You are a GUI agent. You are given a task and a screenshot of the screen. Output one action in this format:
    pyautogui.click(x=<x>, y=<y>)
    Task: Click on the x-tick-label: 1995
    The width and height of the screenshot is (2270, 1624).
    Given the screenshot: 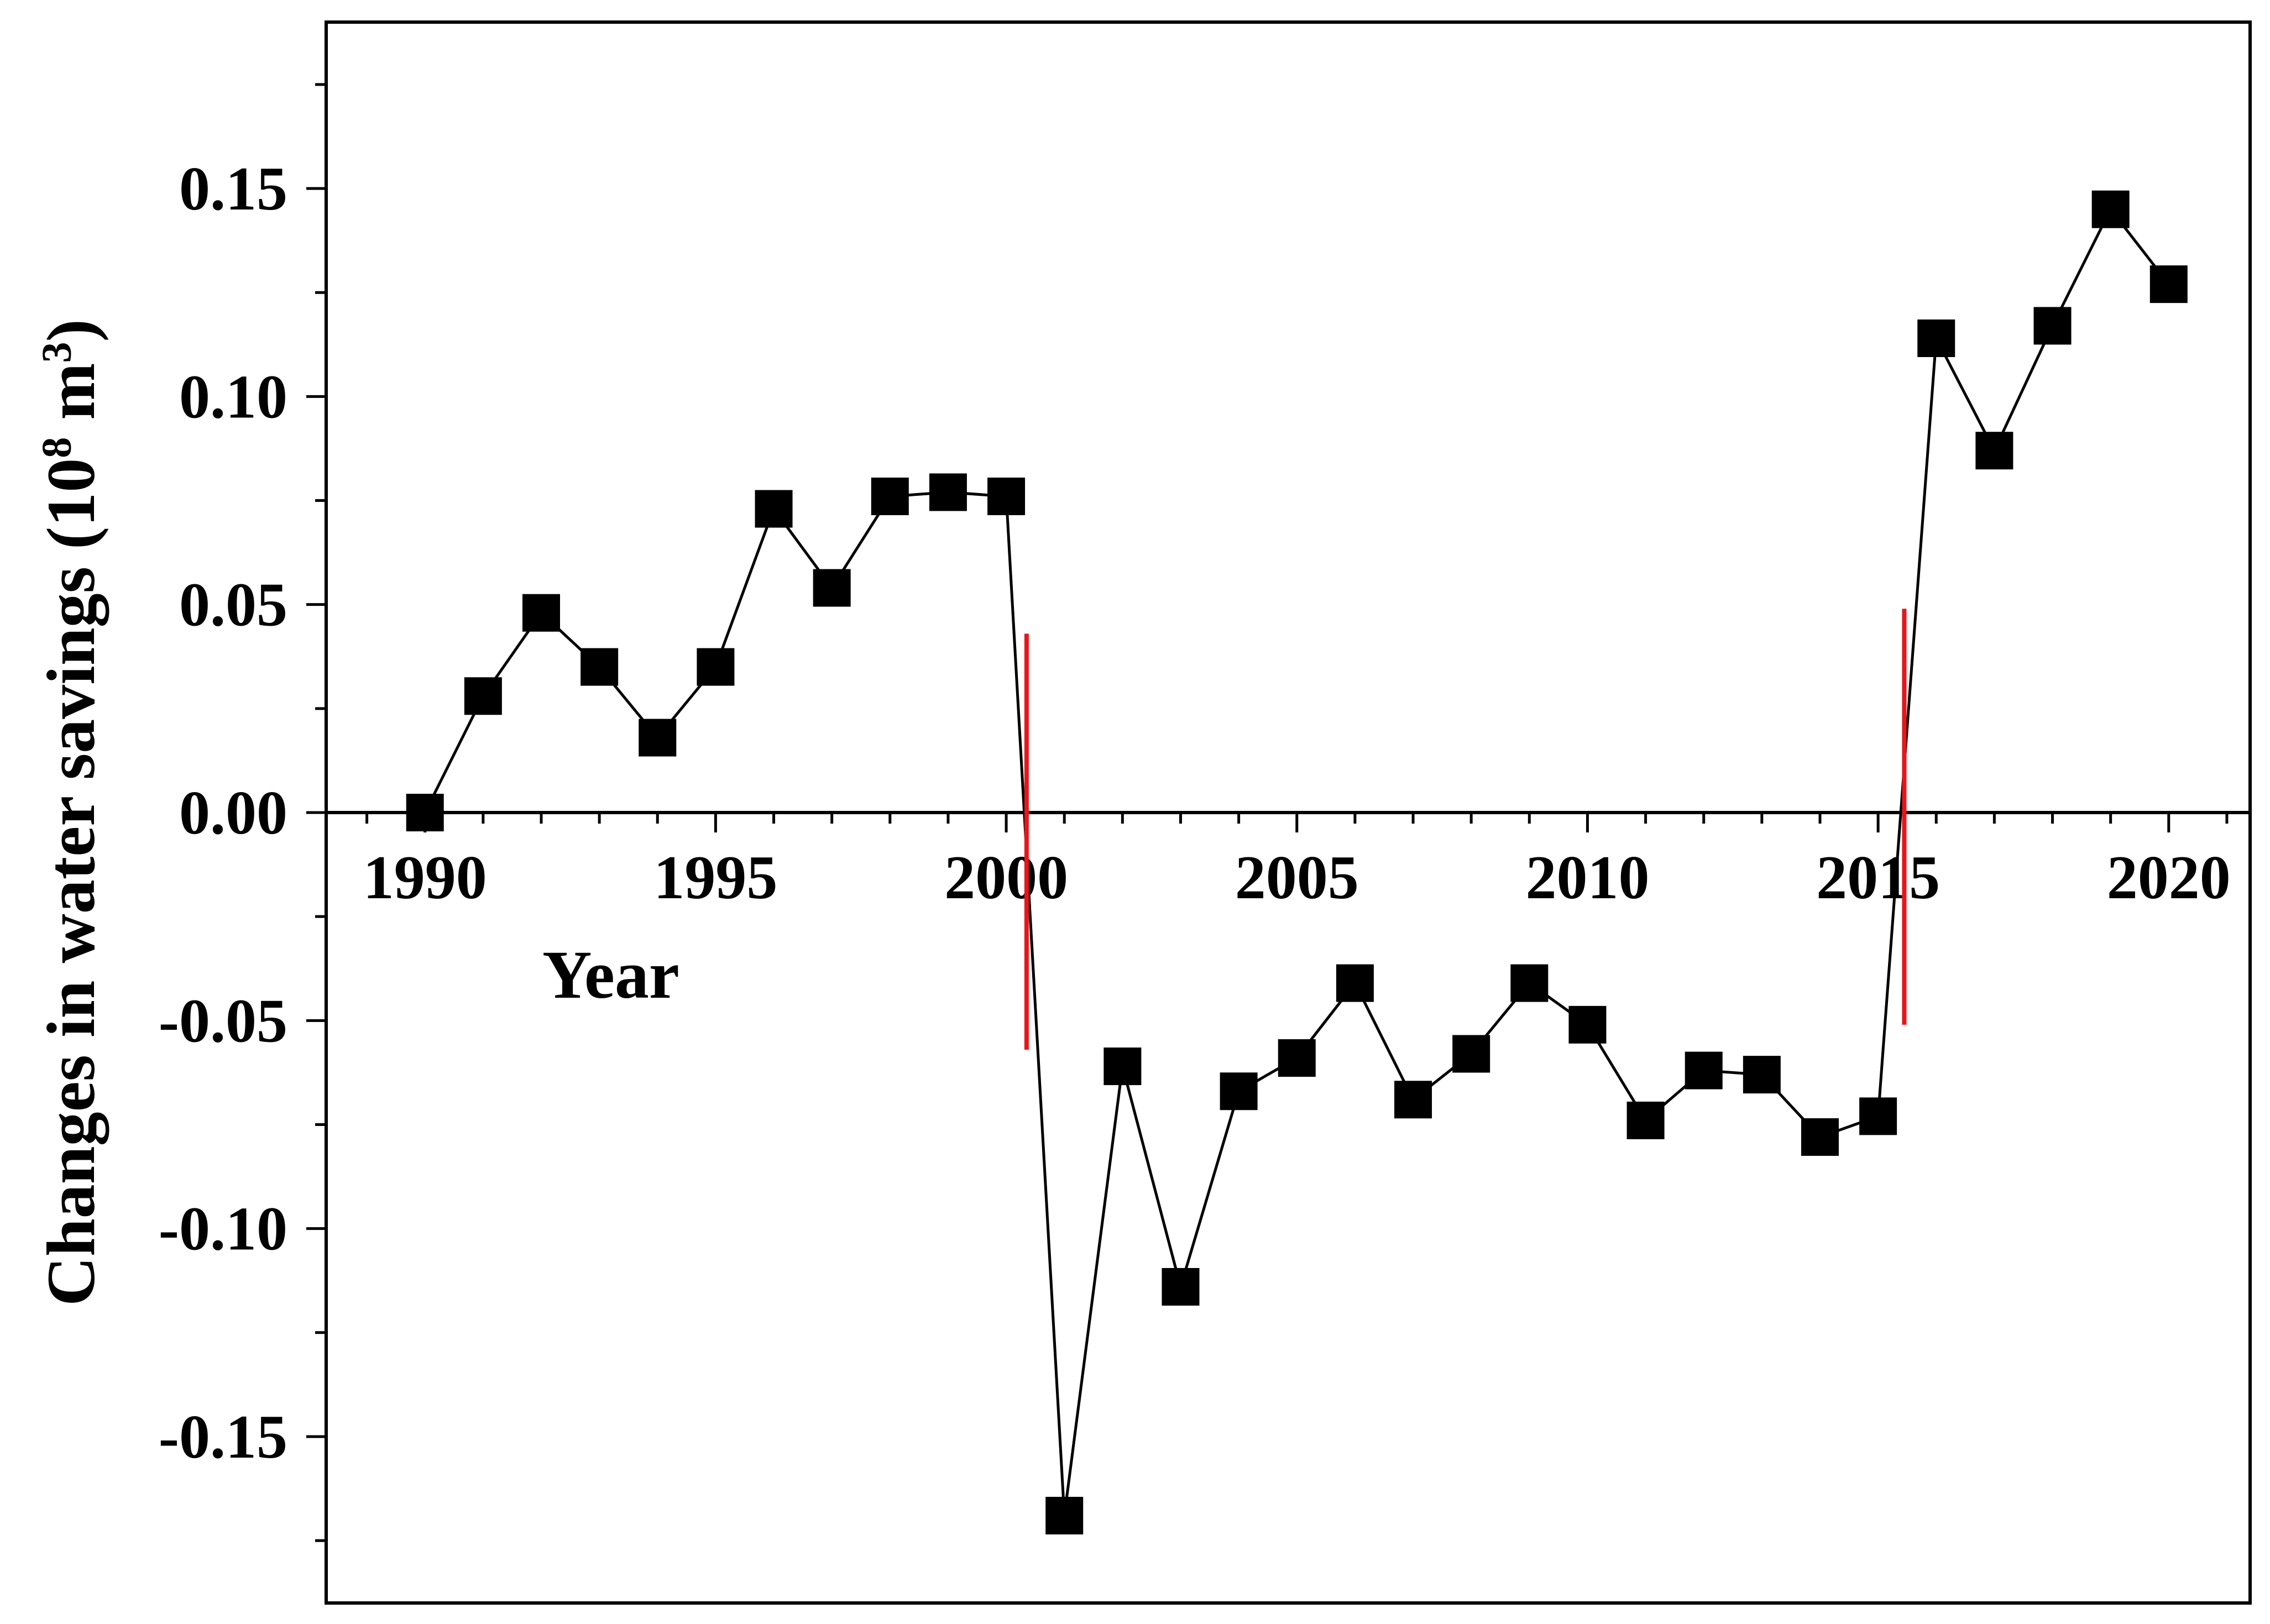 What is the action you would take?
    pyautogui.click(x=715, y=878)
    